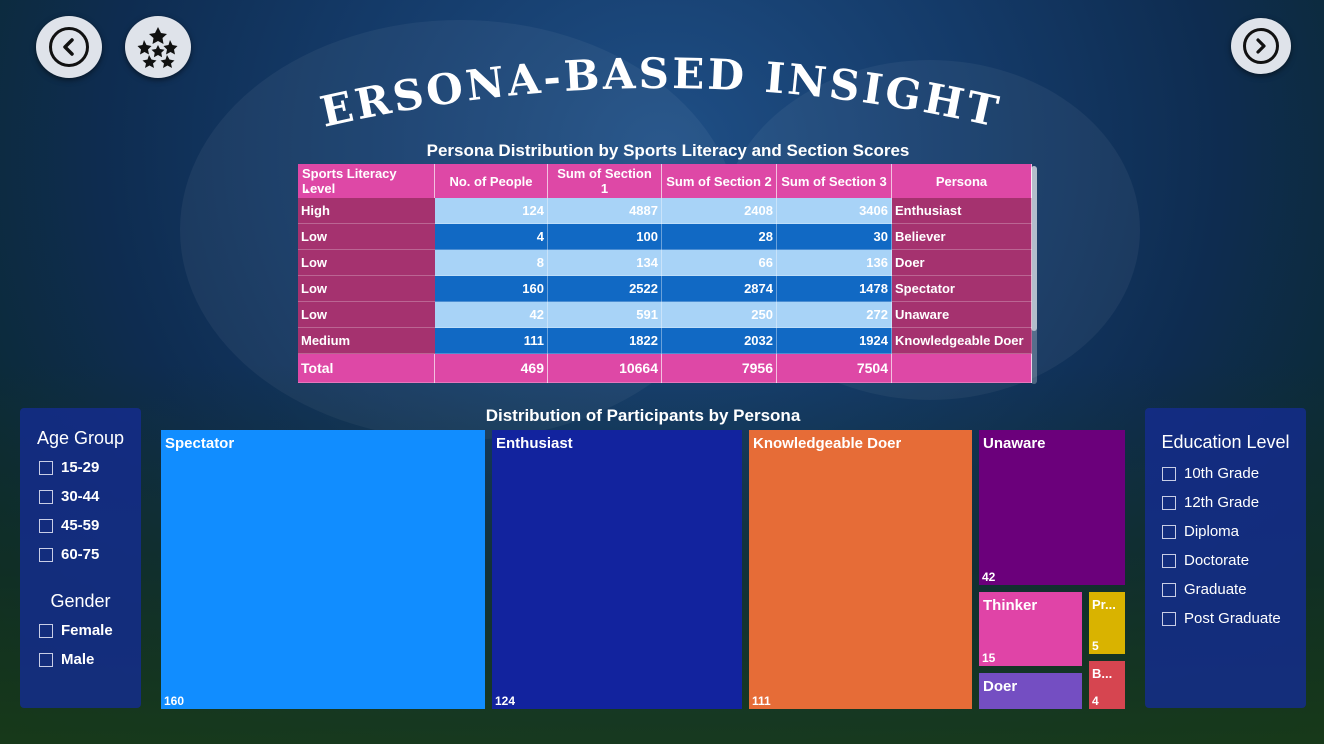 This screenshot has width=1324, height=744. I want to click on total-section-2: 7956, so click(719, 368).